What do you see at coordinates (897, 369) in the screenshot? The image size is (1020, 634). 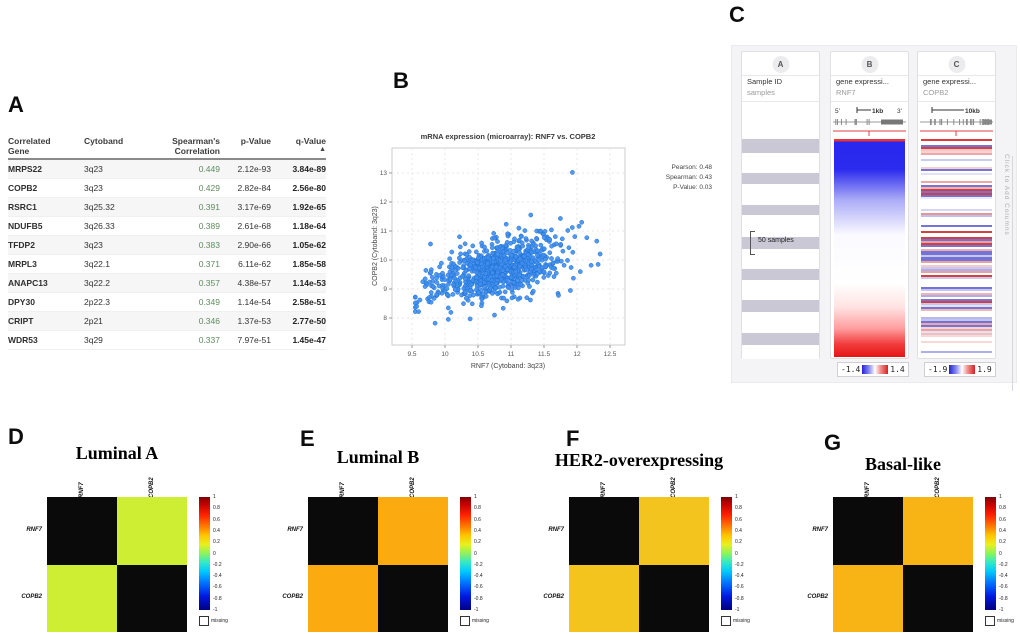 I see `legend-max: 1.4` at bounding box center [897, 369].